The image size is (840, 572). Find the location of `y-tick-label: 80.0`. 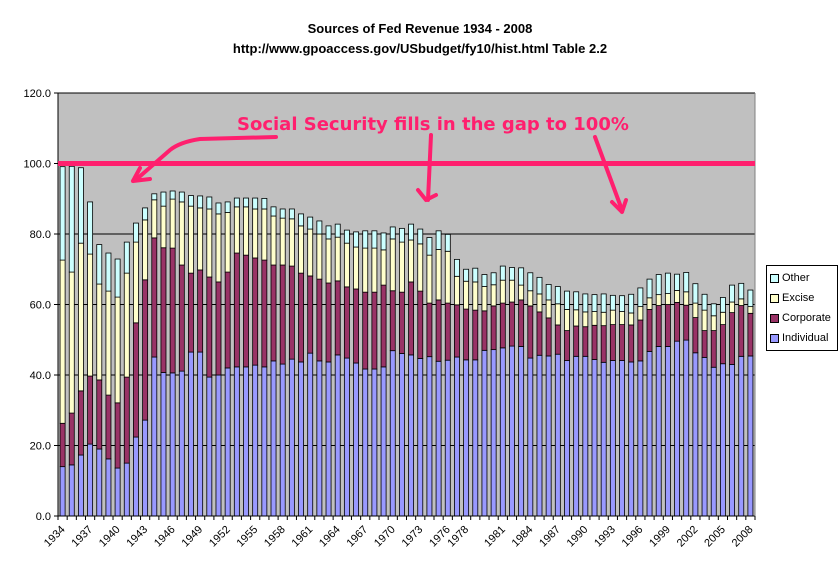

y-tick-label: 80.0 is located at coordinates (40, 235).